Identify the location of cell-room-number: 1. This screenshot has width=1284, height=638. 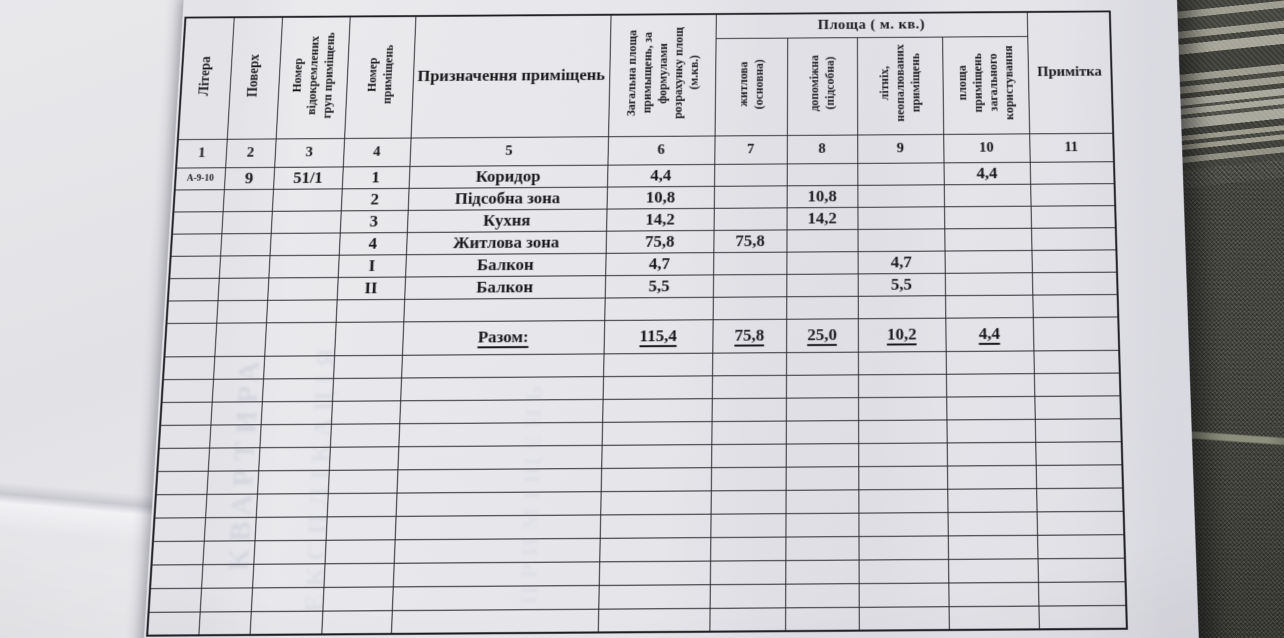
(375, 177).